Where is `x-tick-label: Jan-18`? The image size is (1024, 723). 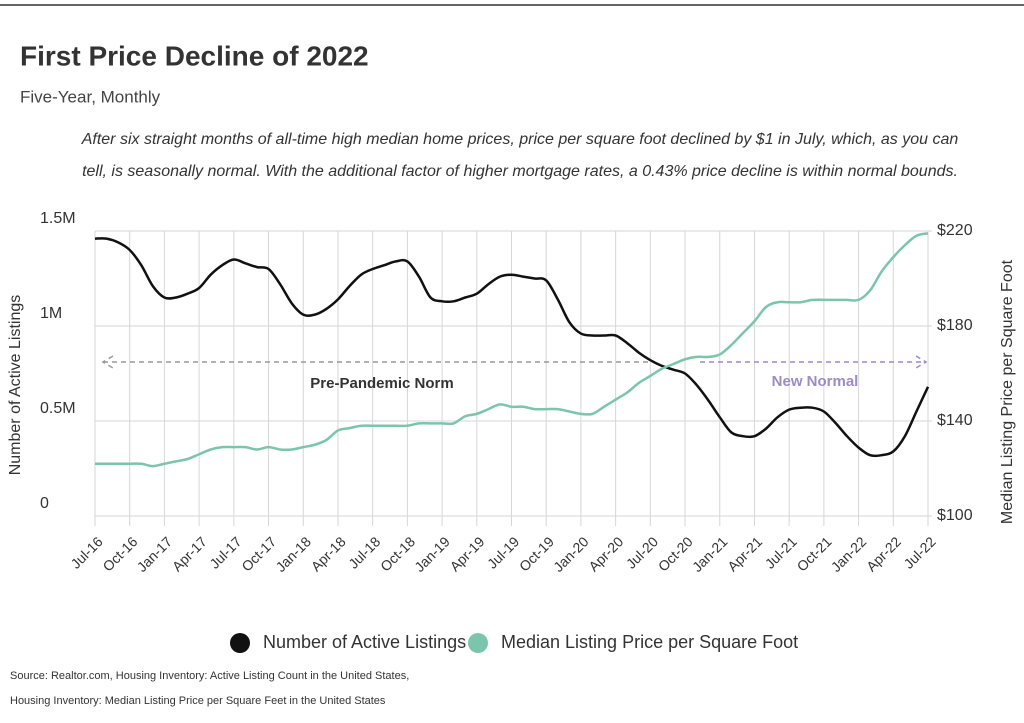
x-tick-label: Jan-18 is located at coordinates (293, 554).